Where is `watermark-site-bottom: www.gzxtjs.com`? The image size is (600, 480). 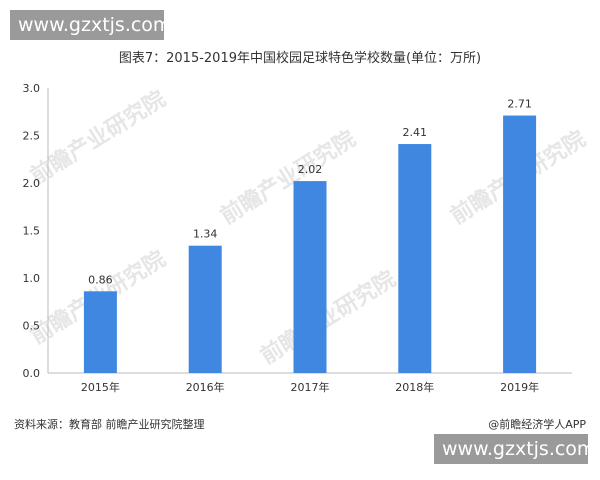 watermark-site-bottom: www.gzxtjs.com is located at coordinates (514, 449).